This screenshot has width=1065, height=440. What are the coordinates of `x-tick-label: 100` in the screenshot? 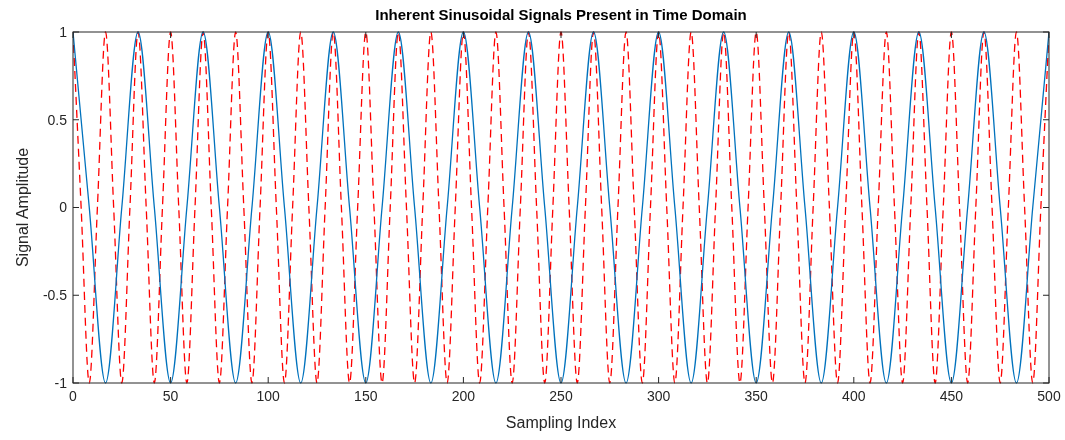 It's located at (268, 396).